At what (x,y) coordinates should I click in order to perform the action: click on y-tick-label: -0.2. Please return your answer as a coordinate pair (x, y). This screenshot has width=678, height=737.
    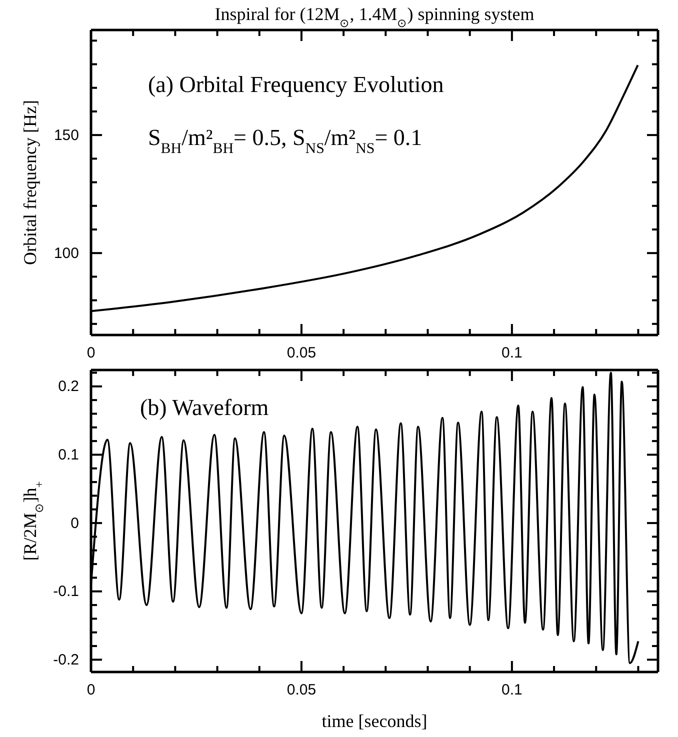
    Looking at the image, I should click on (66, 660).